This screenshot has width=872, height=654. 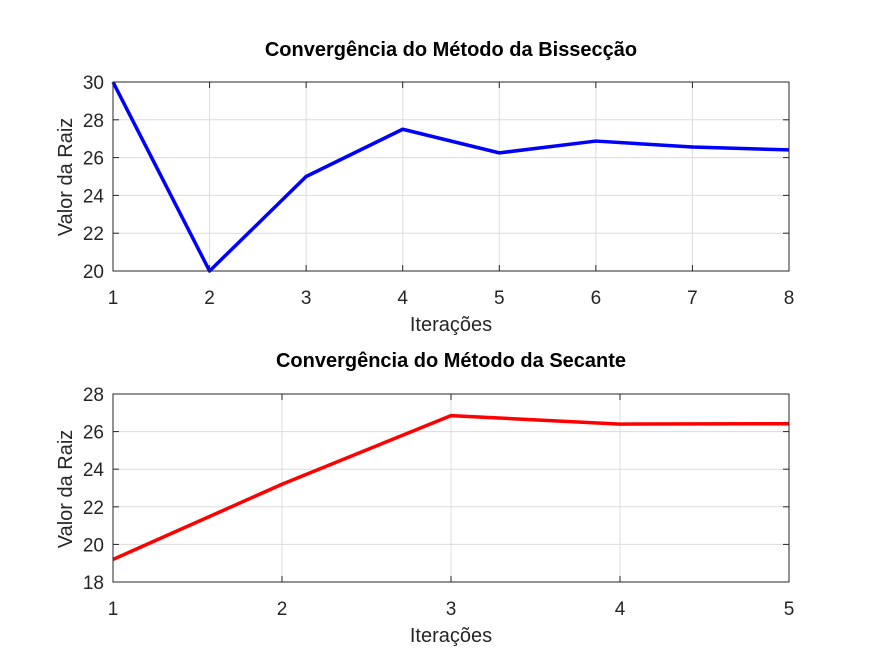 What do you see at coordinates (596, 298) in the screenshot?
I see `x-tick-label: 6` at bounding box center [596, 298].